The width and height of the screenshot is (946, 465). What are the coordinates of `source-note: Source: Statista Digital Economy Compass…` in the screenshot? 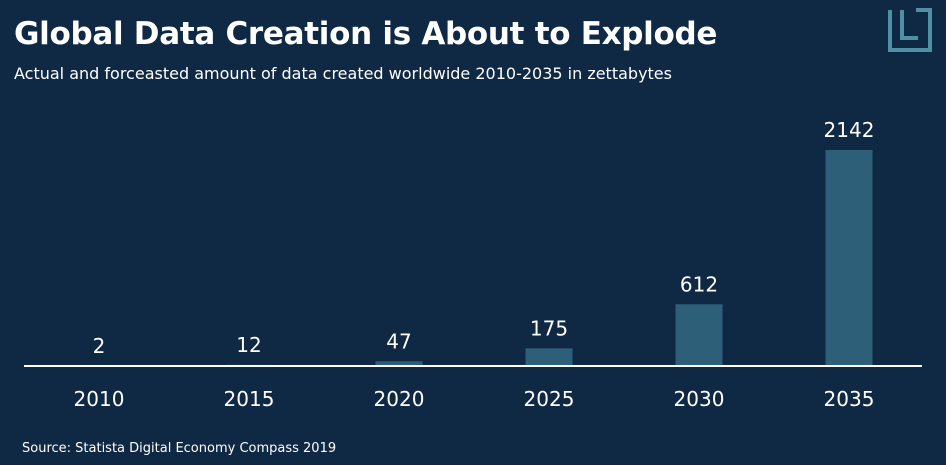 It's located at (179, 448).